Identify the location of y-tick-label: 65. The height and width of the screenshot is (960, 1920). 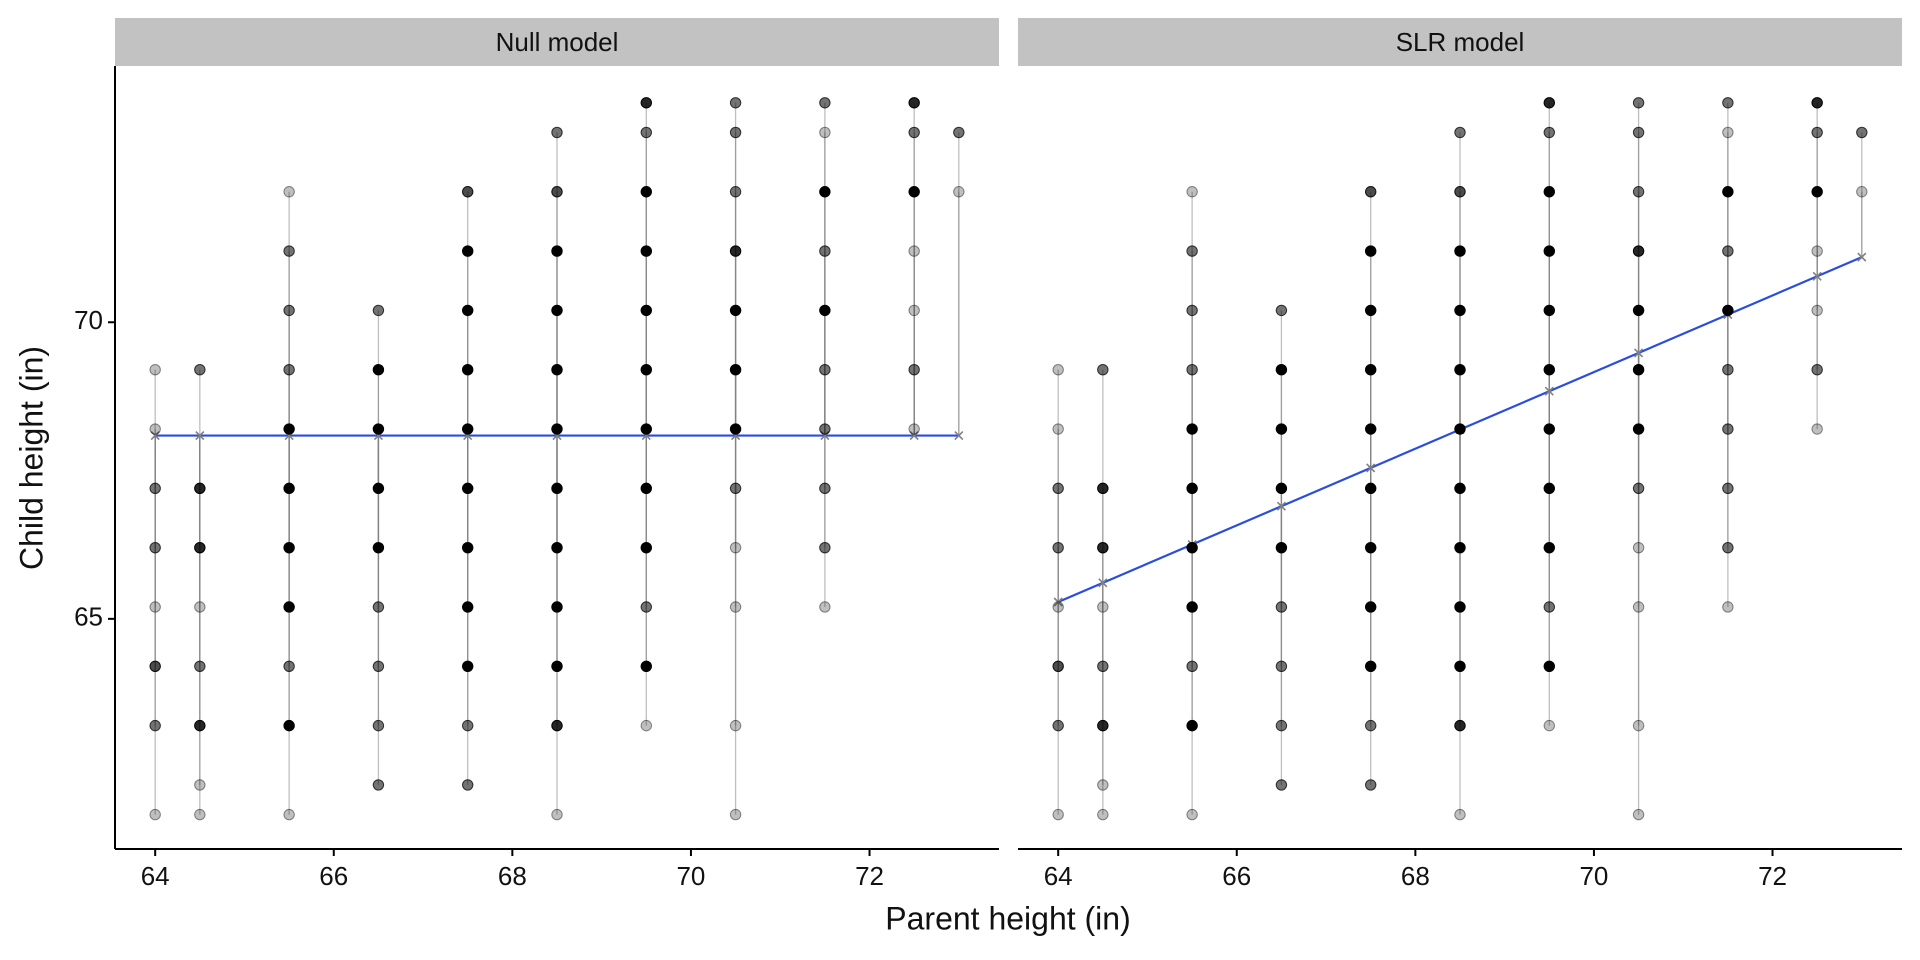
(88, 617).